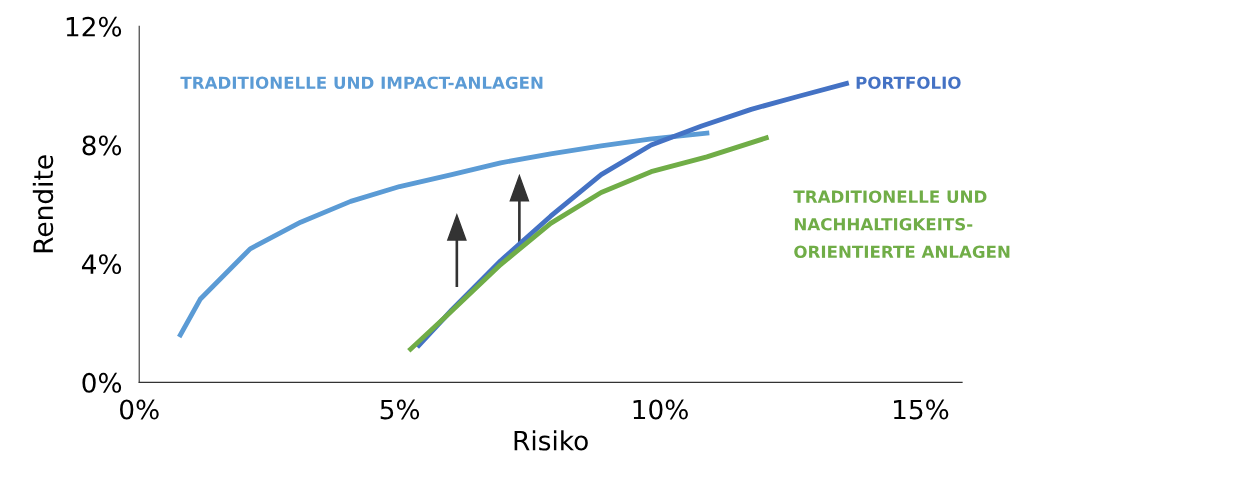  What do you see at coordinates (908, 83) in the screenshot?
I see `series-label: PORTFOLIO` at bounding box center [908, 83].